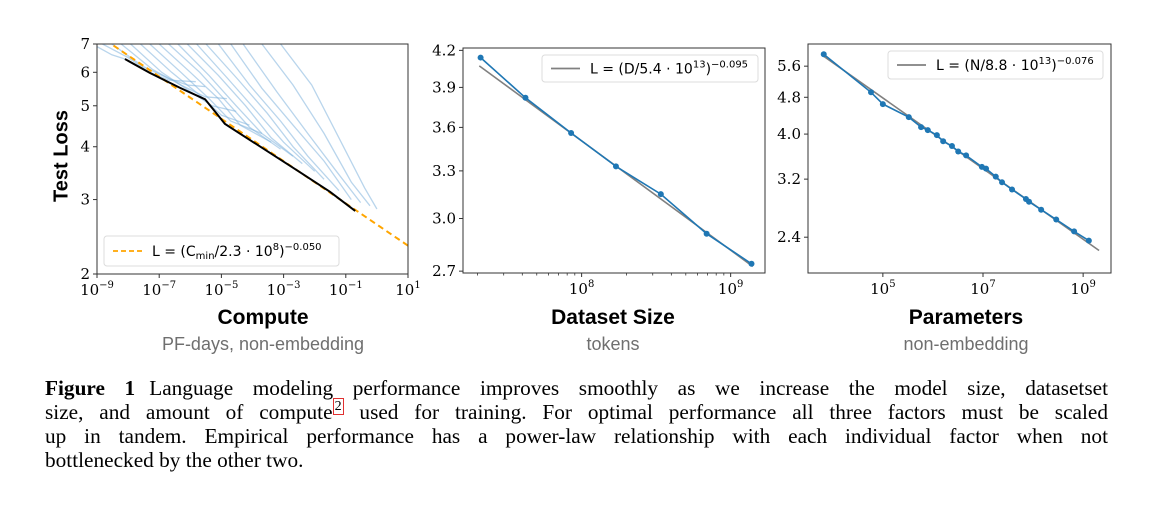 Image resolution: width=1160 pixels, height=518 pixels. What do you see at coordinates (789, 134) in the screenshot?
I see `y-tick-label: 4.0` at bounding box center [789, 134].